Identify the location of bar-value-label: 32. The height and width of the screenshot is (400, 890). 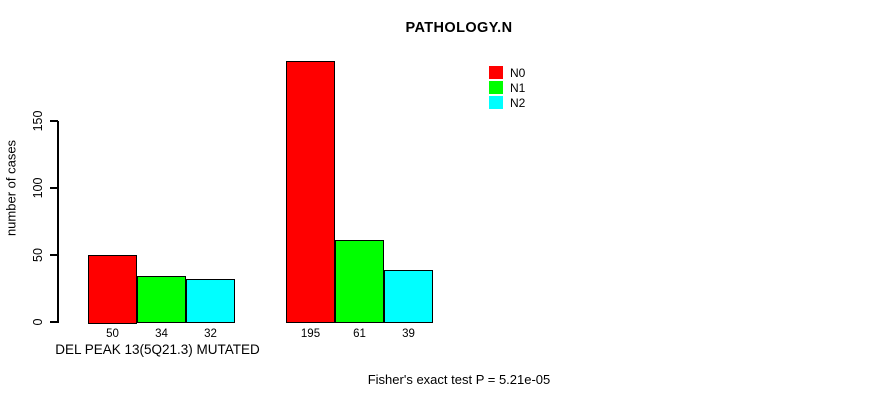
(210, 334).